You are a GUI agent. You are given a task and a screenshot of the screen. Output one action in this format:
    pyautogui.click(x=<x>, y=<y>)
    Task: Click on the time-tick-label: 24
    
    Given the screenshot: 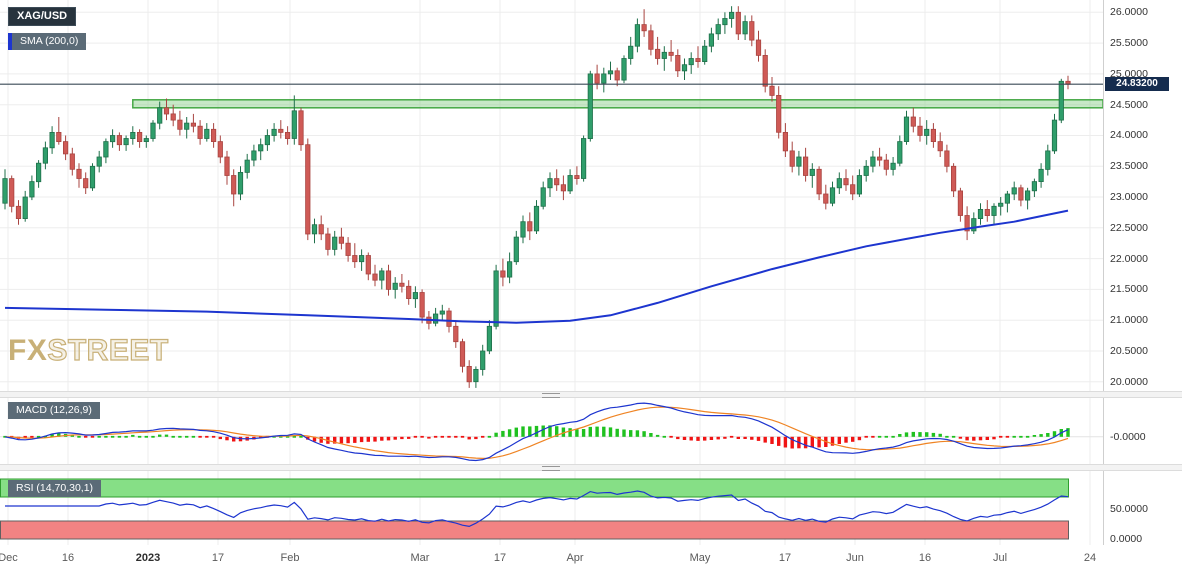 What is the action you would take?
    pyautogui.click(x=1090, y=558)
    